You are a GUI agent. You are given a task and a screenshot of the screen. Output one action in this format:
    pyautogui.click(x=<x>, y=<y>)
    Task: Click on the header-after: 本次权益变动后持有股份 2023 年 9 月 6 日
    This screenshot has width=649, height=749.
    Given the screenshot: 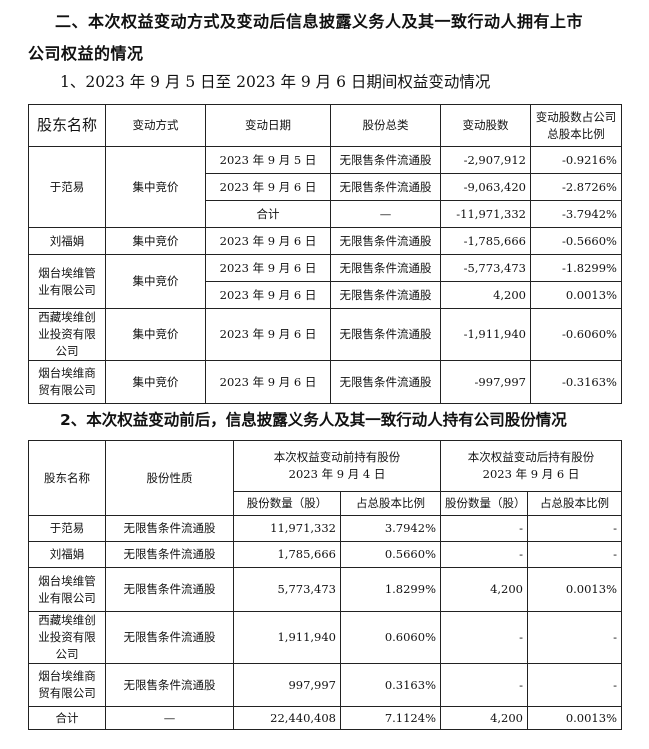 What is the action you would take?
    pyautogui.click(x=531, y=466)
    